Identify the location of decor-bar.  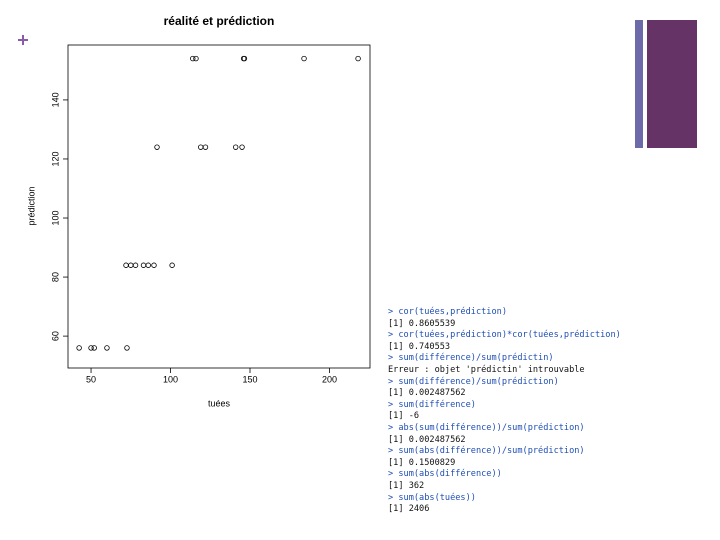
(639, 84).